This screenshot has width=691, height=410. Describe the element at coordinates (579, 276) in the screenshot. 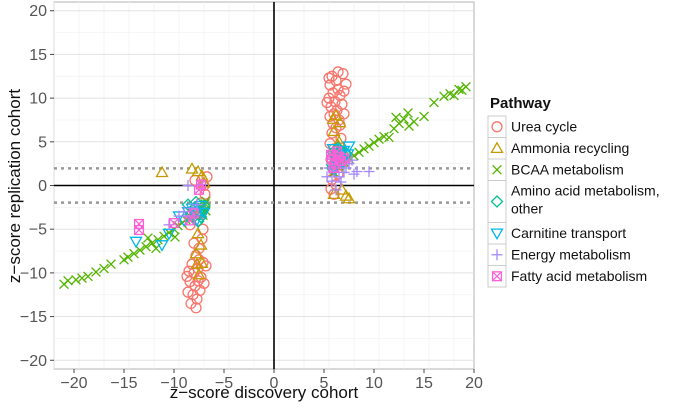

I see `legend-label: Fatty acid metabolism` at that location.